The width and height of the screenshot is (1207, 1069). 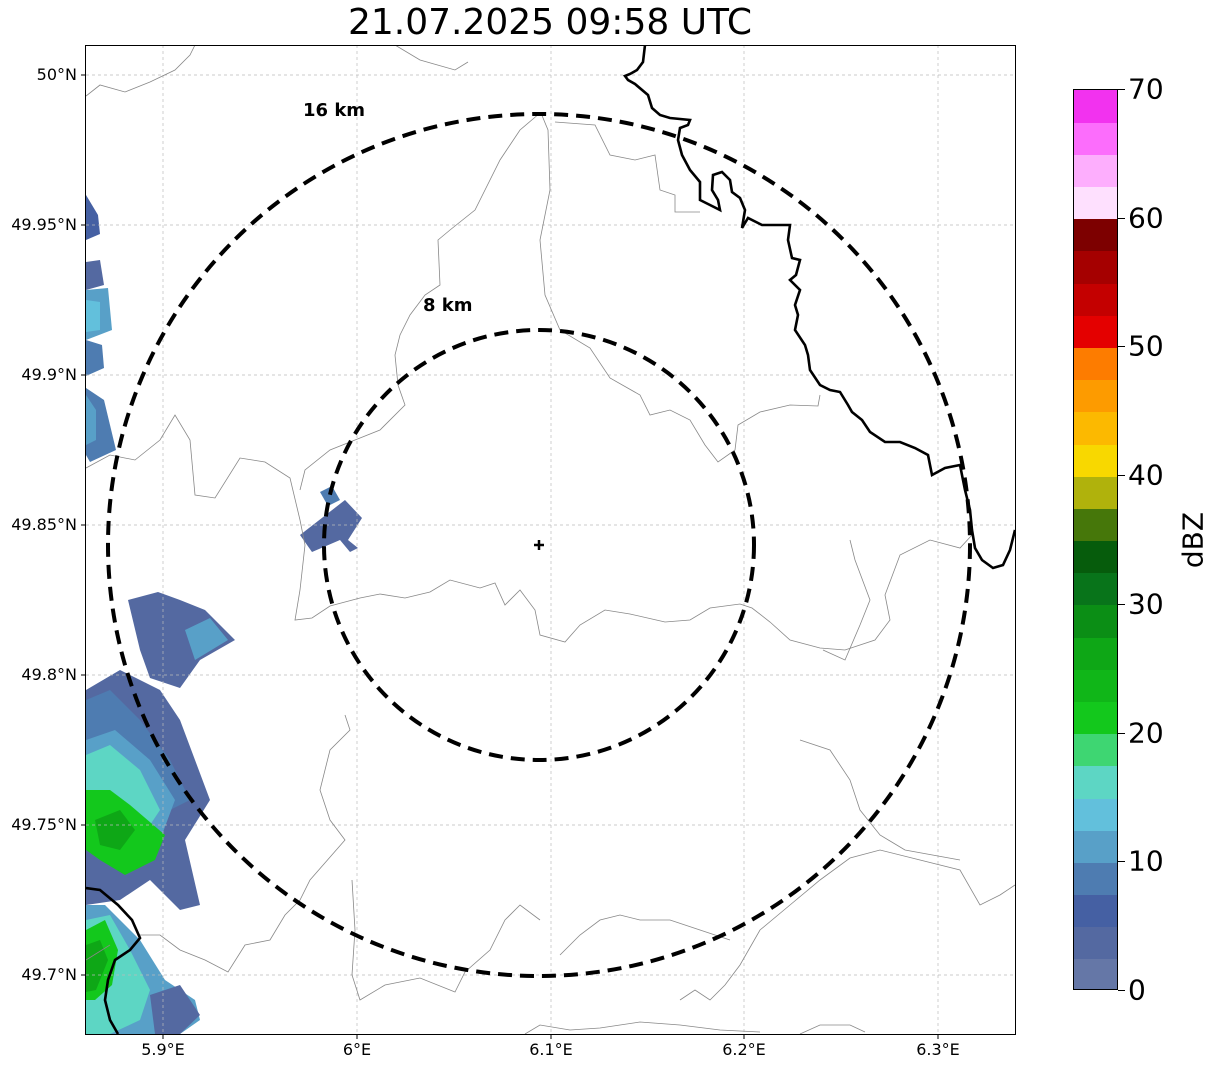 I want to click on colorbar-tick-label: 0, so click(x=1137, y=990).